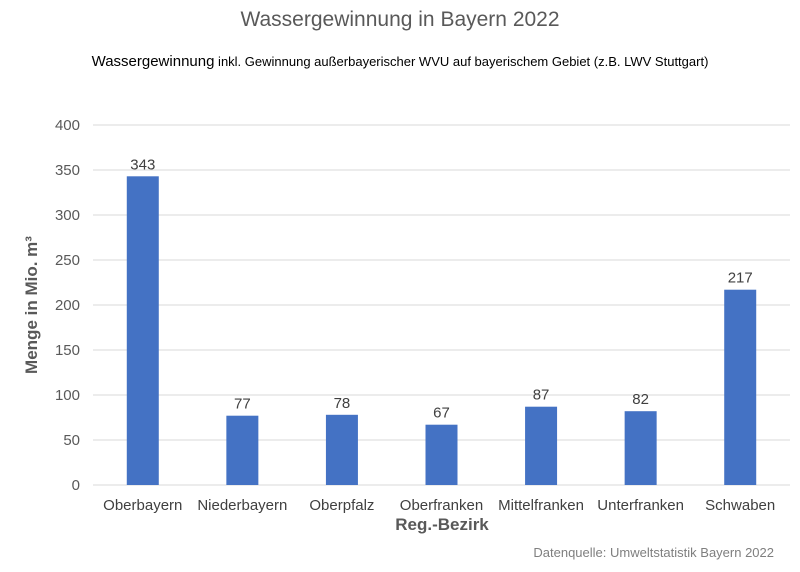  I want to click on category-label: Mittelfranken, so click(541, 505).